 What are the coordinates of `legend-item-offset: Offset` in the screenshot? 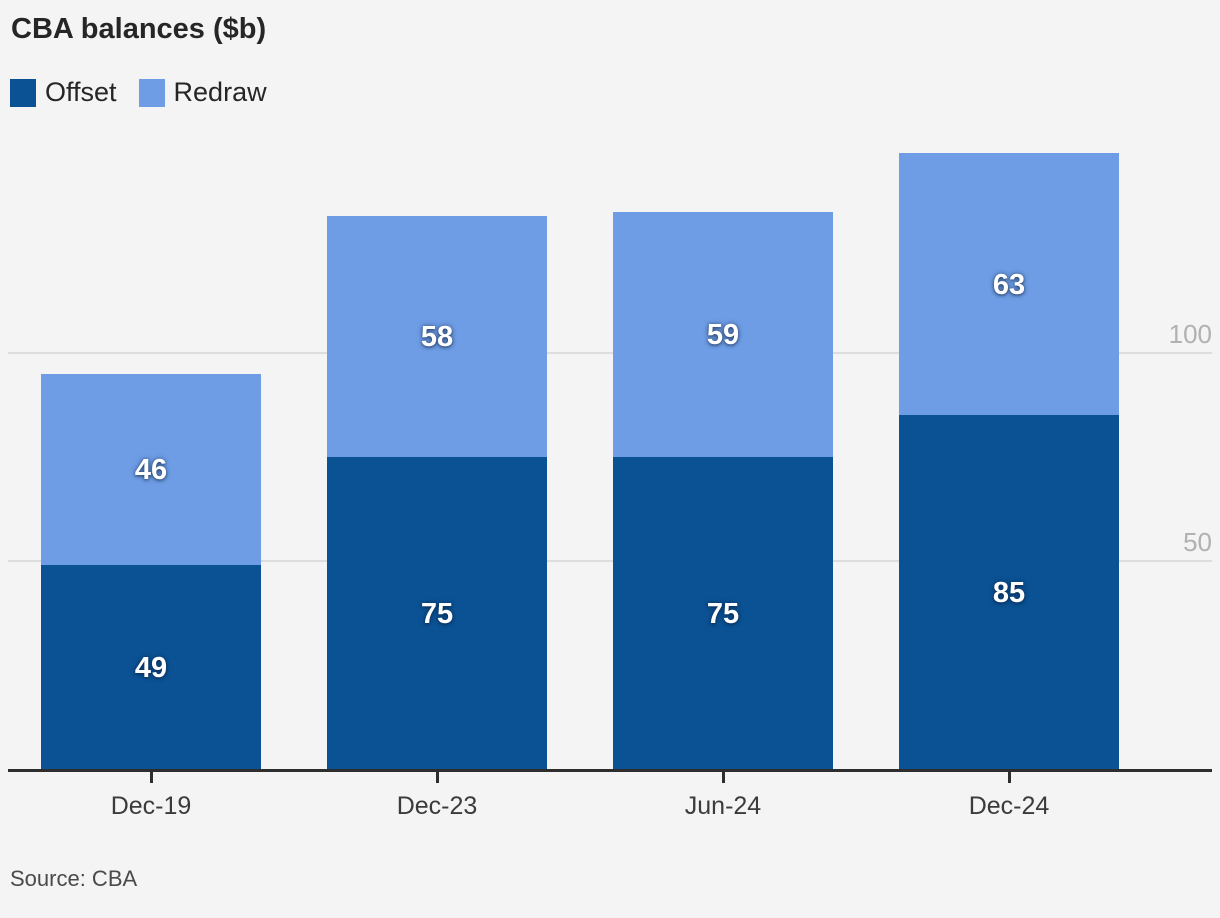 It's located at (63, 92).